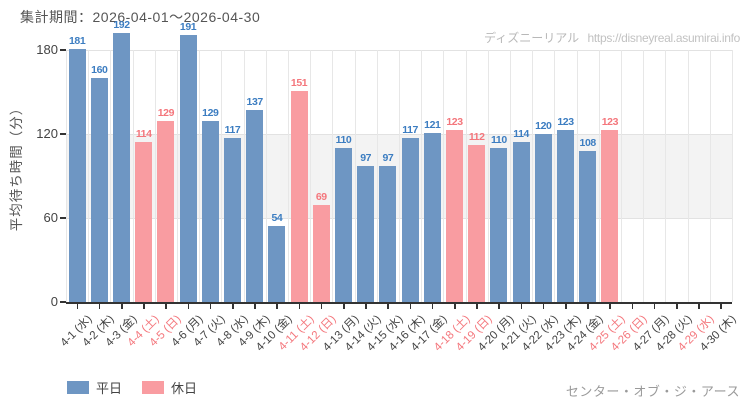 This screenshot has height=410, width=750. I want to click on watermark-brand: ディズニーリアル, so click(532, 38).